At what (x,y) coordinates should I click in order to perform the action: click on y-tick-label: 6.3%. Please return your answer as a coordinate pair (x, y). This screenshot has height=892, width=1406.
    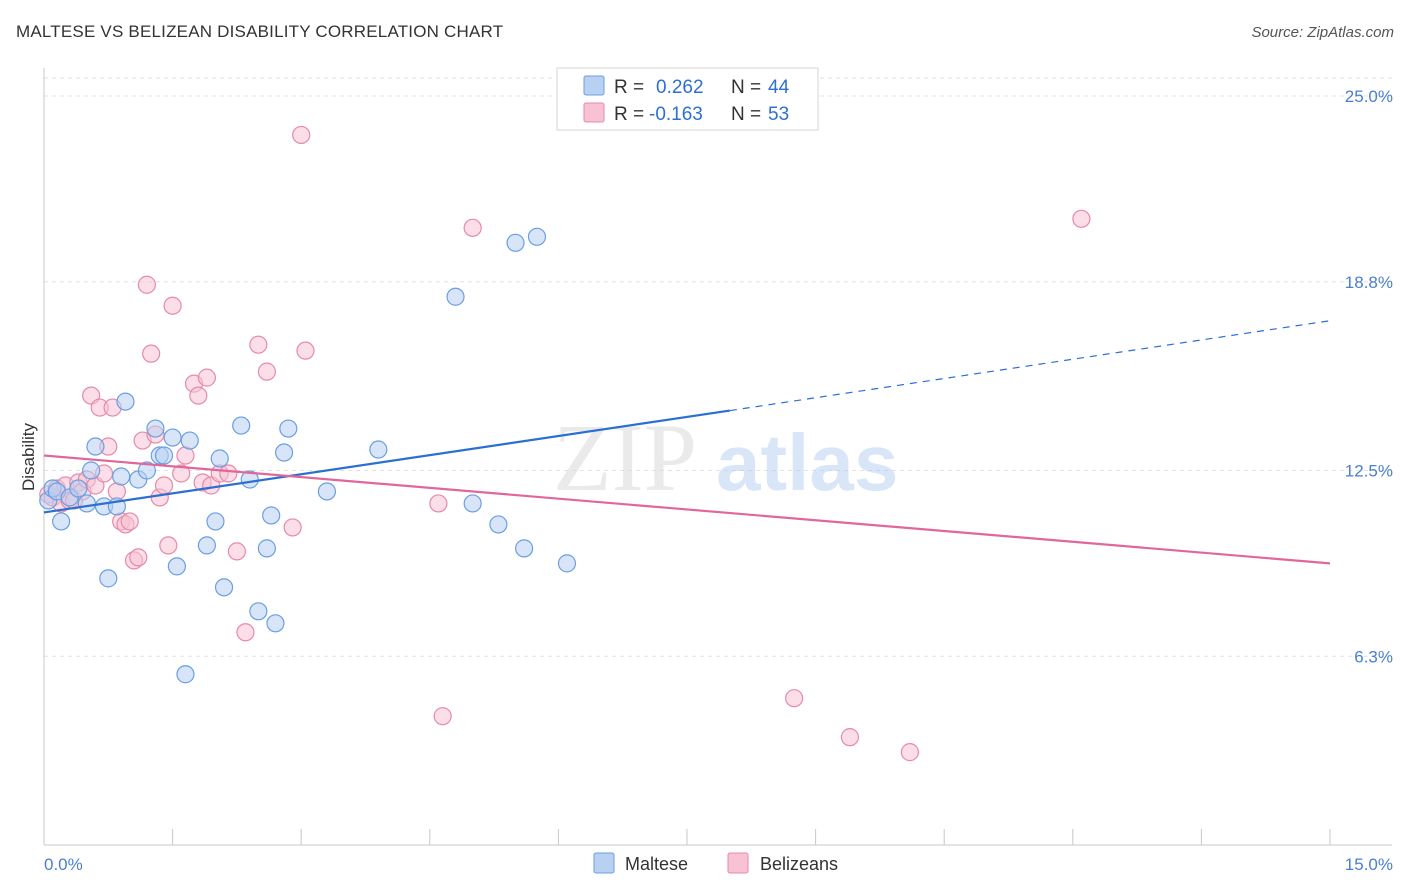
    Looking at the image, I should click on (1373, 656).